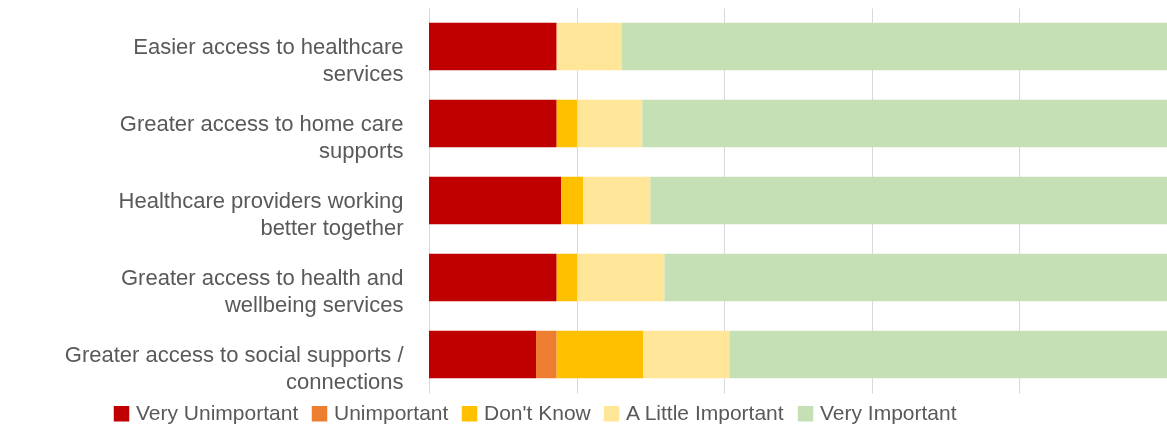  What do you see at coordinates (268, 59) in the screenshot?
I see `y-tick-label: Easier access to healthcare services` at bounding box center [268, 59].